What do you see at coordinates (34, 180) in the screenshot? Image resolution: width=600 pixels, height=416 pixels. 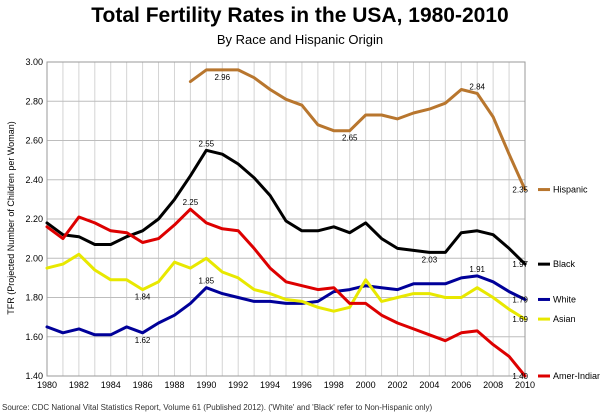 I see `y-tick-label: 2.40` at bounding box center [34, 180].